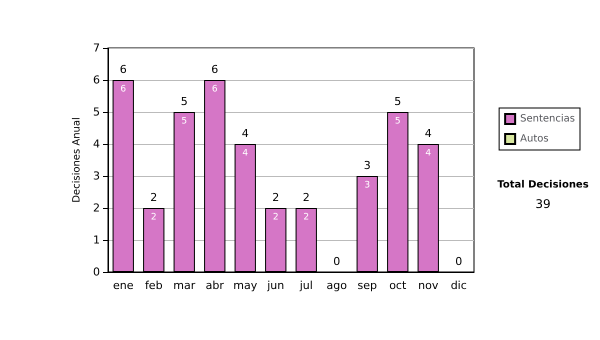 The width and height of the screenshot is (600, 340). Describe the element at coordinates (367, 165) in the screenshot. I see `total-label: 3` at that location.